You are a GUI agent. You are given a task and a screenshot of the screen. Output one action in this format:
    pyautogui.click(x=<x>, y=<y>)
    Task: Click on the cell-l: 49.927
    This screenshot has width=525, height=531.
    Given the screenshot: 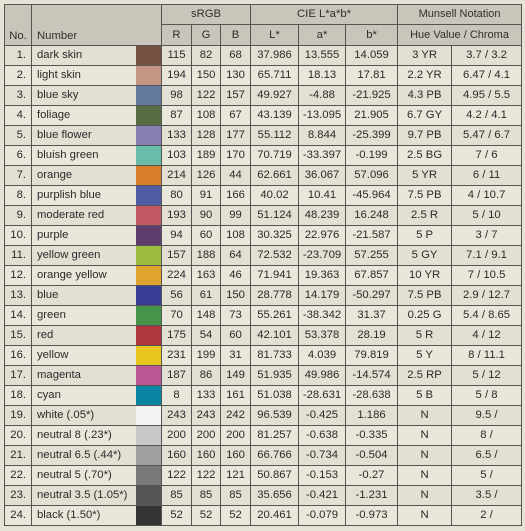 What is the action you would take?
    pyautogui.click(x=275, y=95)
    